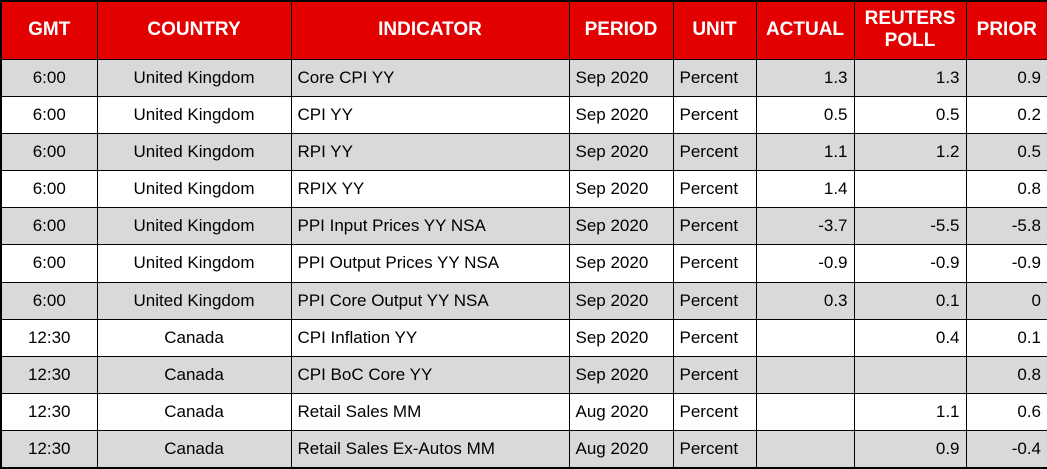  What do you see at coordinates (1006, 30) in the screenshot?
I see `header-prior: PRIOR` at bounding box center [1006, 30].